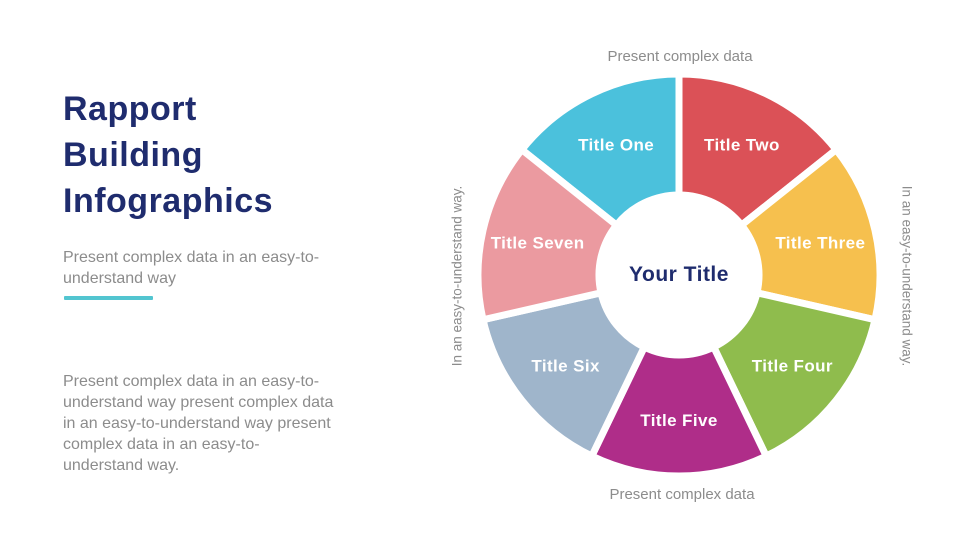 The height and width of the screenshot is (551, 980). What do you see at coordinates (457, 276) in the screenshot?
I see `wheel-caption-left: In an easy-to-understand way.` at bounding box center [457, 276].